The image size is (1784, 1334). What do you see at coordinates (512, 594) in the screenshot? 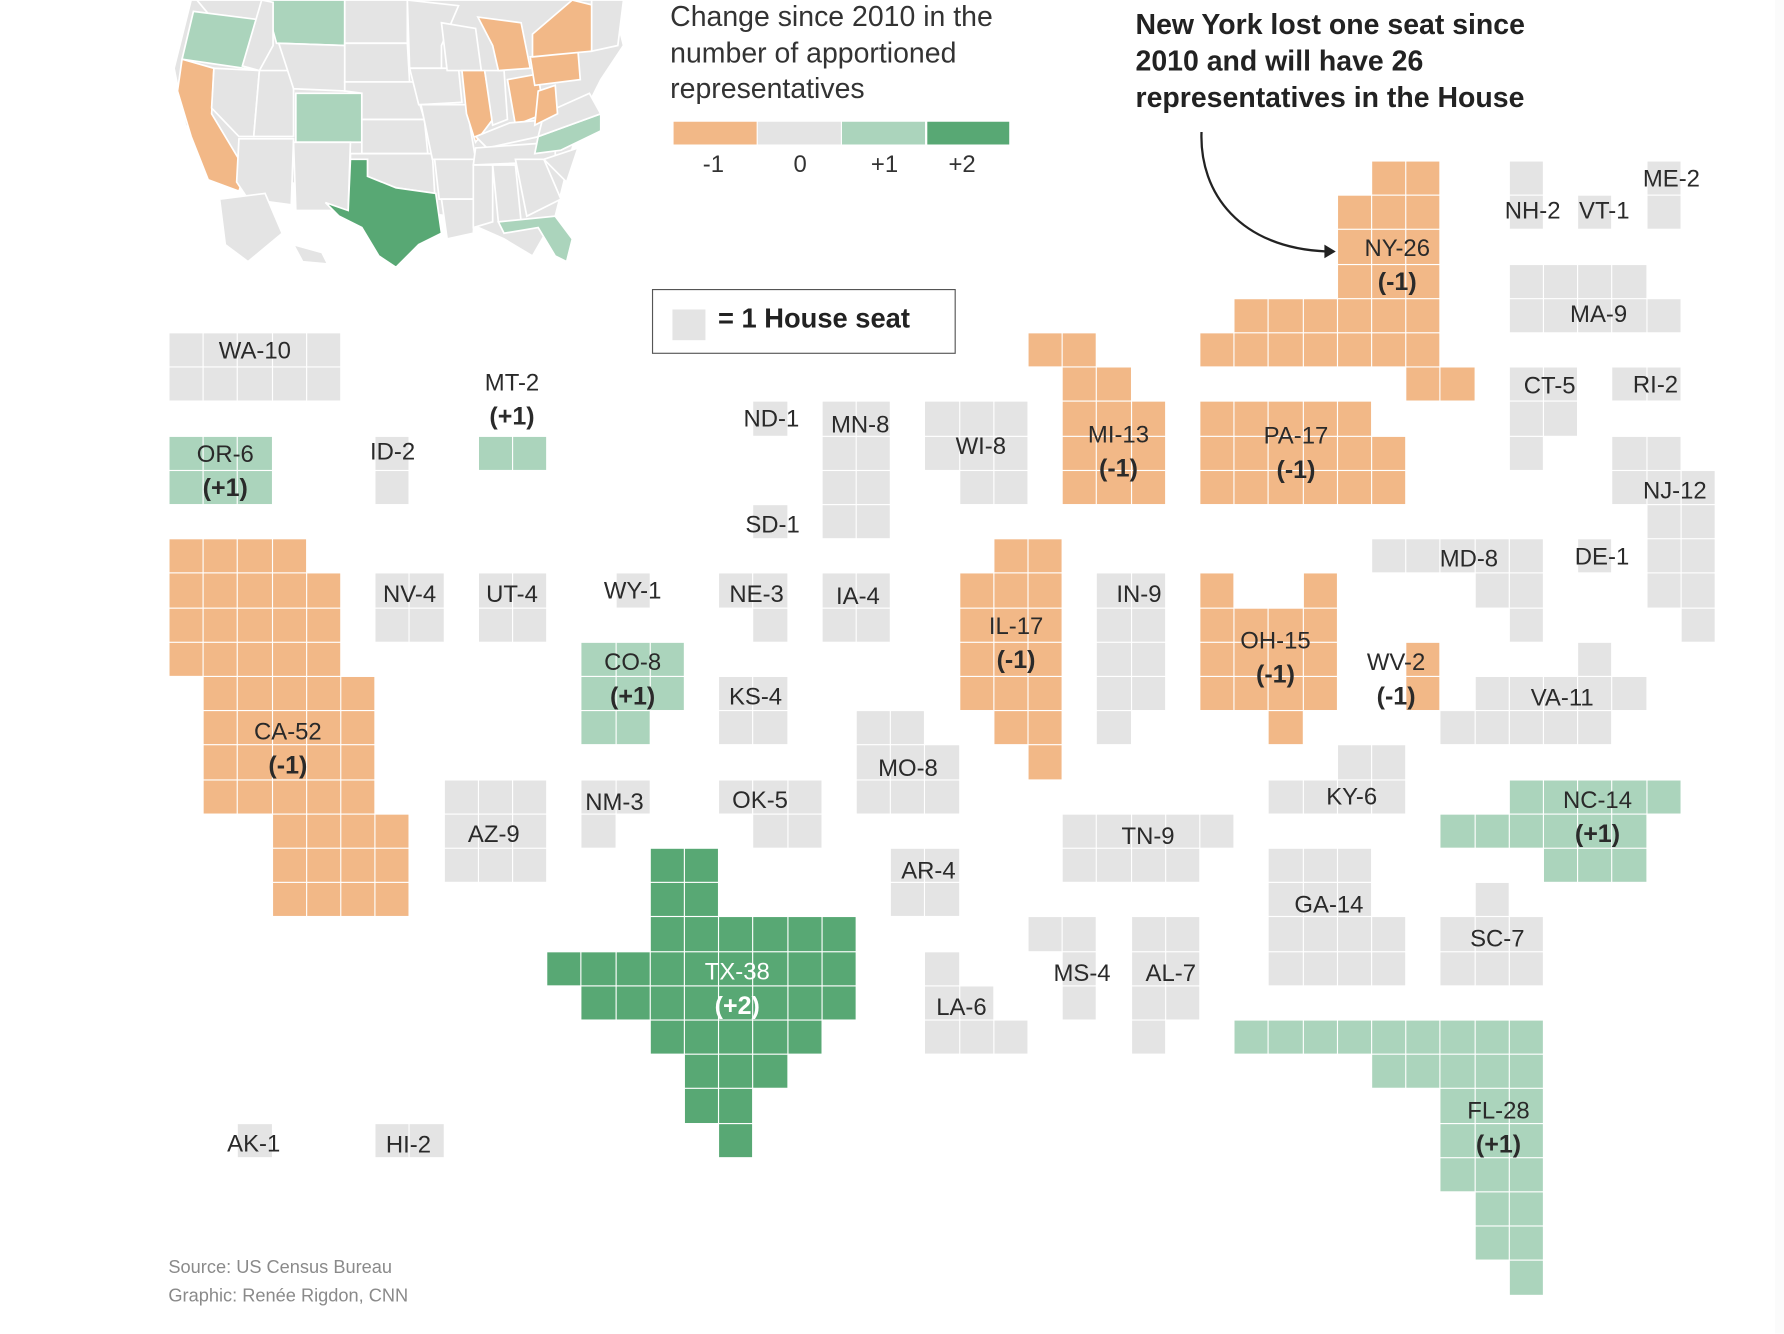
I see `state-label: UT-4` at bounding box center [512, 594].